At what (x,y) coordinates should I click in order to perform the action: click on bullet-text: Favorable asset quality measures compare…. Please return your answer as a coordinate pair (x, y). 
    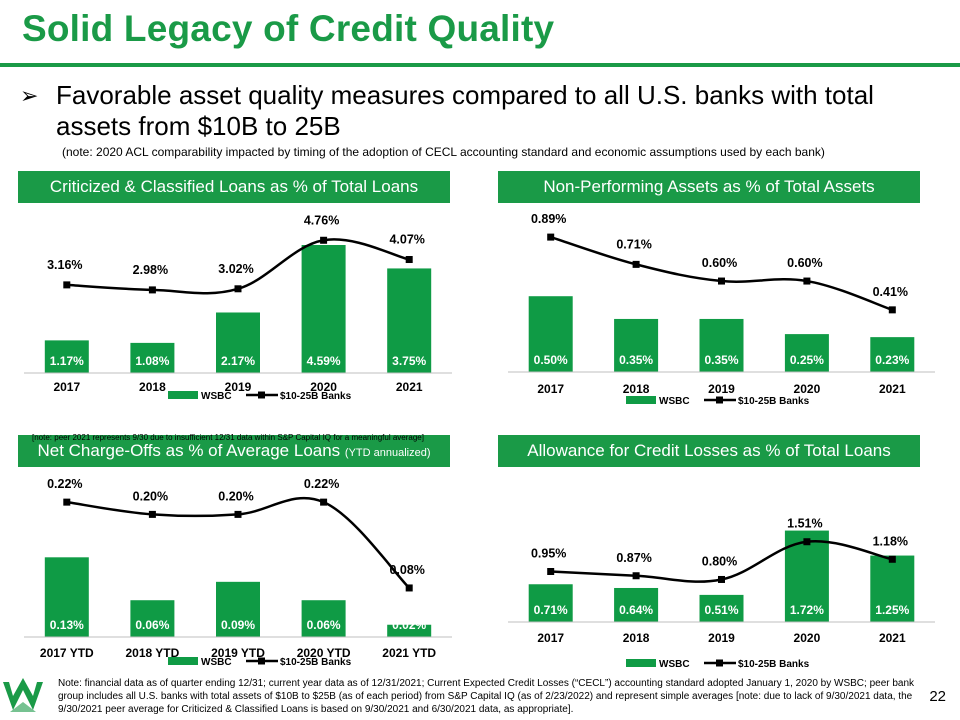
    Looking at the image, I should click on (465, 110).